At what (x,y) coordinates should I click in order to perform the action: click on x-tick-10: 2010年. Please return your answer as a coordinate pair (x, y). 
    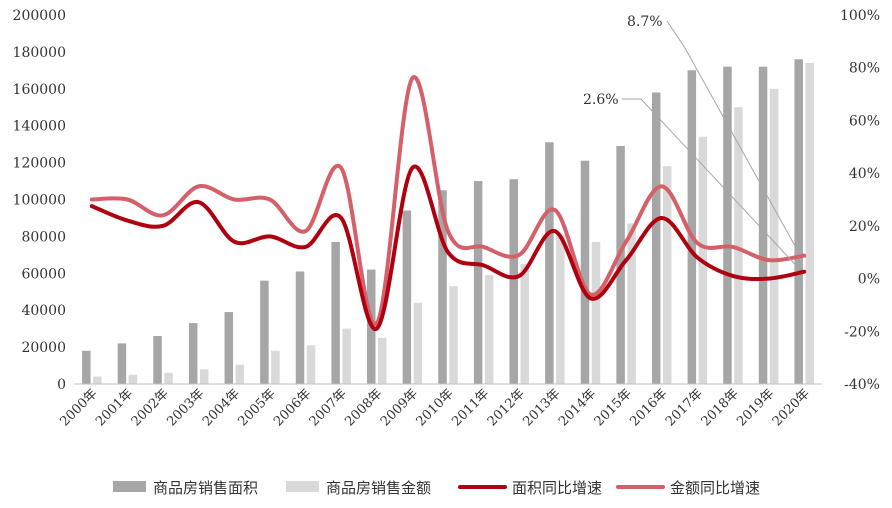
    Looking at the image, I should click on (435, 407).